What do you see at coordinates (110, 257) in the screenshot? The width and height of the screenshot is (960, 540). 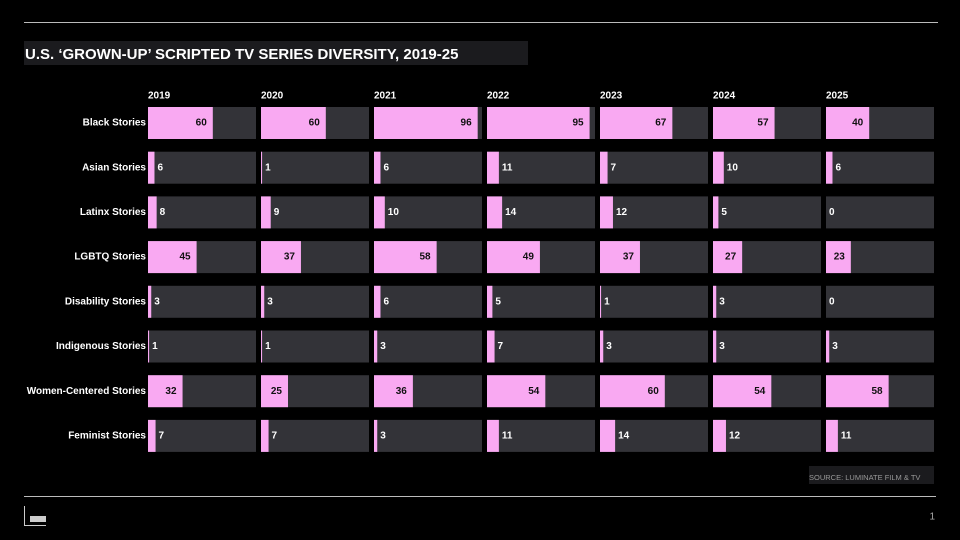 I see `row-label: LGBTQ Stories` at bounding box center [110, 257].